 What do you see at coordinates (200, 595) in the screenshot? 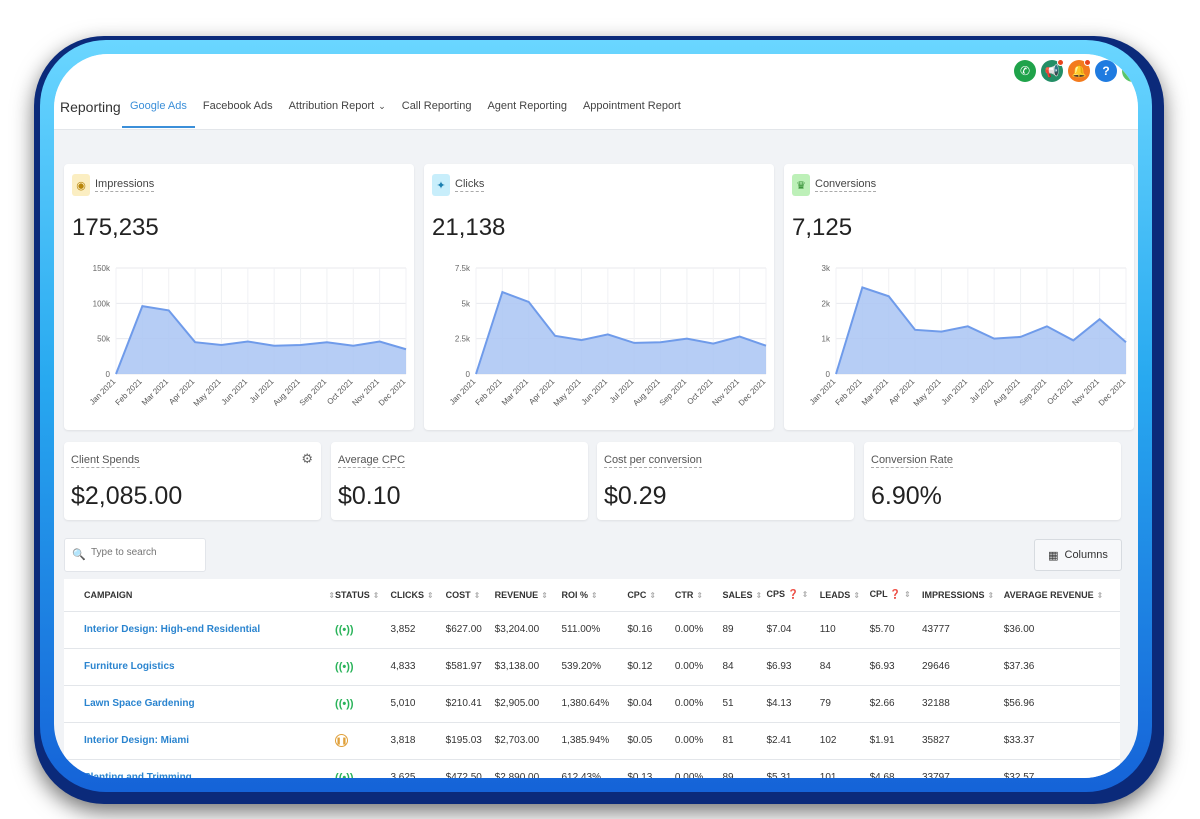
I see `col-campaign: CAMPAIGN ⇕` at bounding box center [200, 595].